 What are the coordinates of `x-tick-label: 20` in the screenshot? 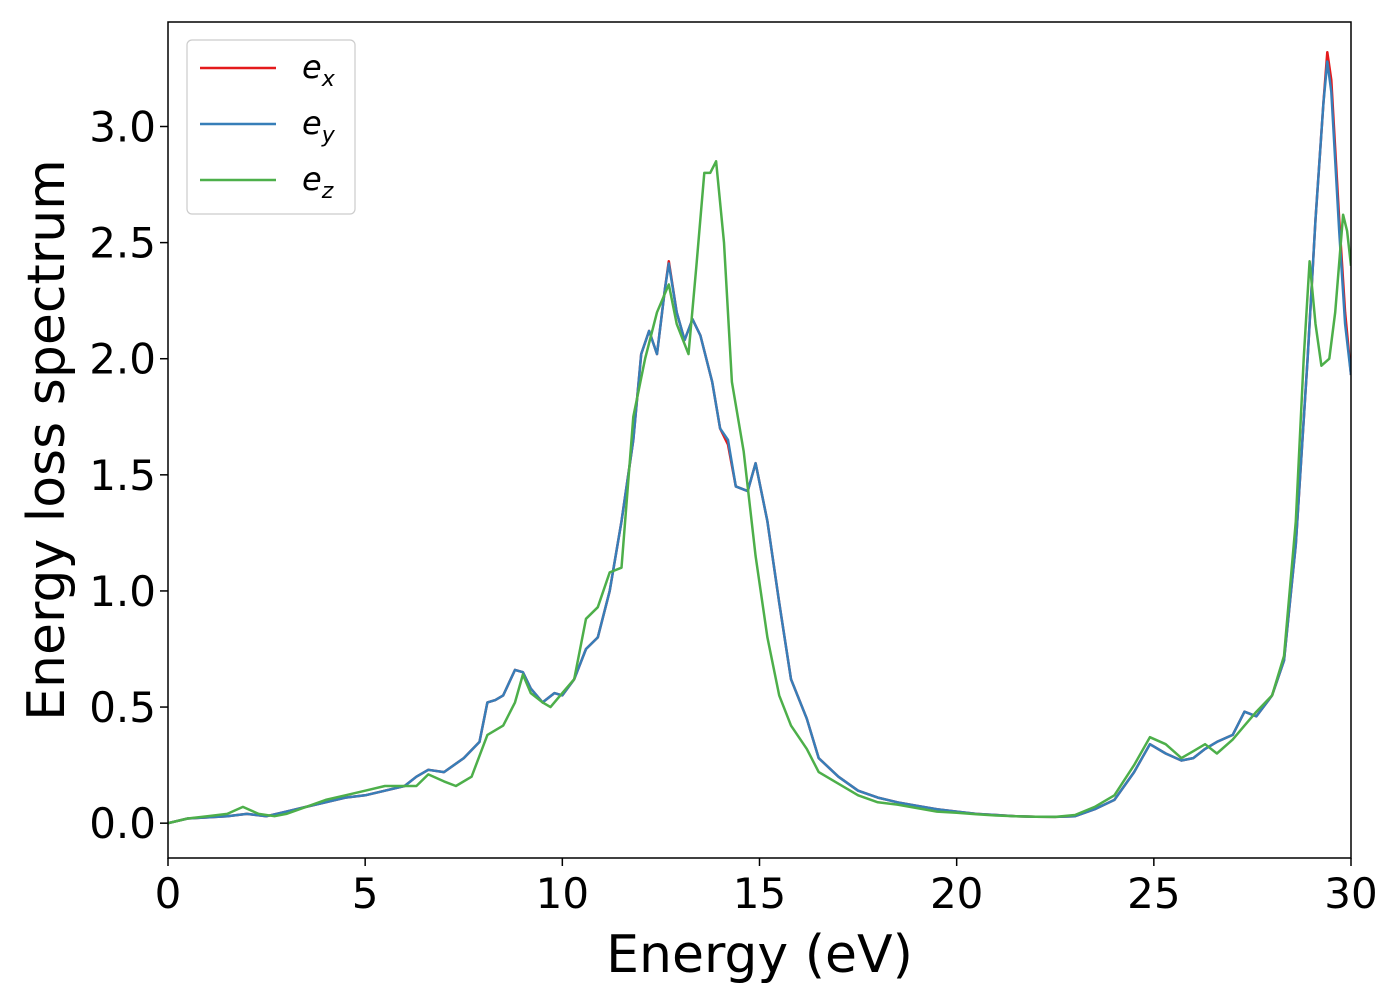 It's located at (956, 893).